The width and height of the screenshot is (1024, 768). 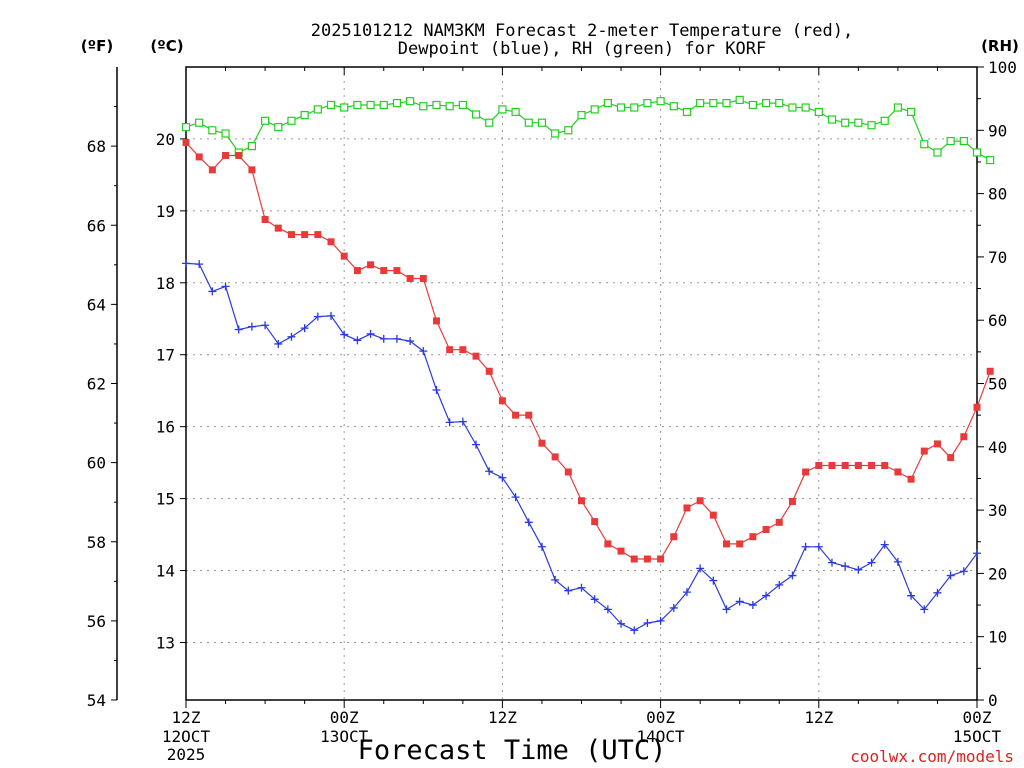 What do you see at coordinates (165, 499) in the screenshot?
I see `celsius-tick-label: 15` at bounding box center [165, 499].